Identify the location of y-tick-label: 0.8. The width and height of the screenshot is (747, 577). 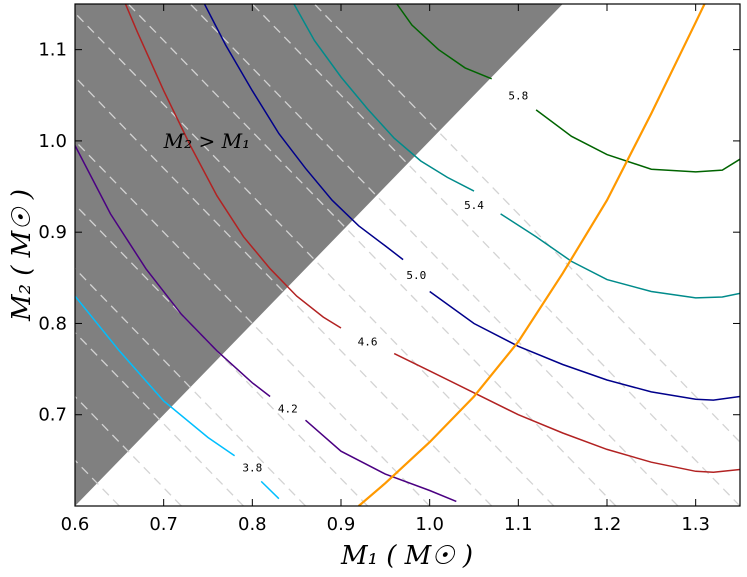
(52, 323).